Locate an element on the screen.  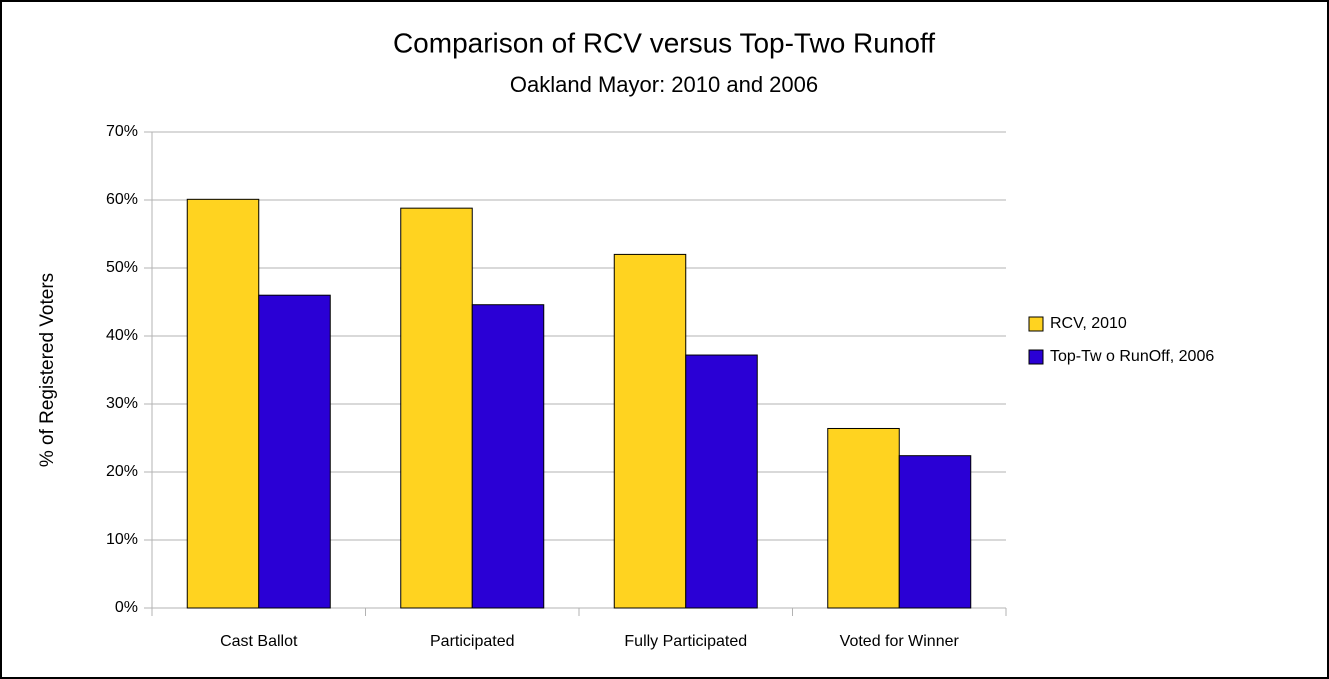
legend-label: Top-Tw o RunOff, 2006 is located at coordinates (1132, 356).